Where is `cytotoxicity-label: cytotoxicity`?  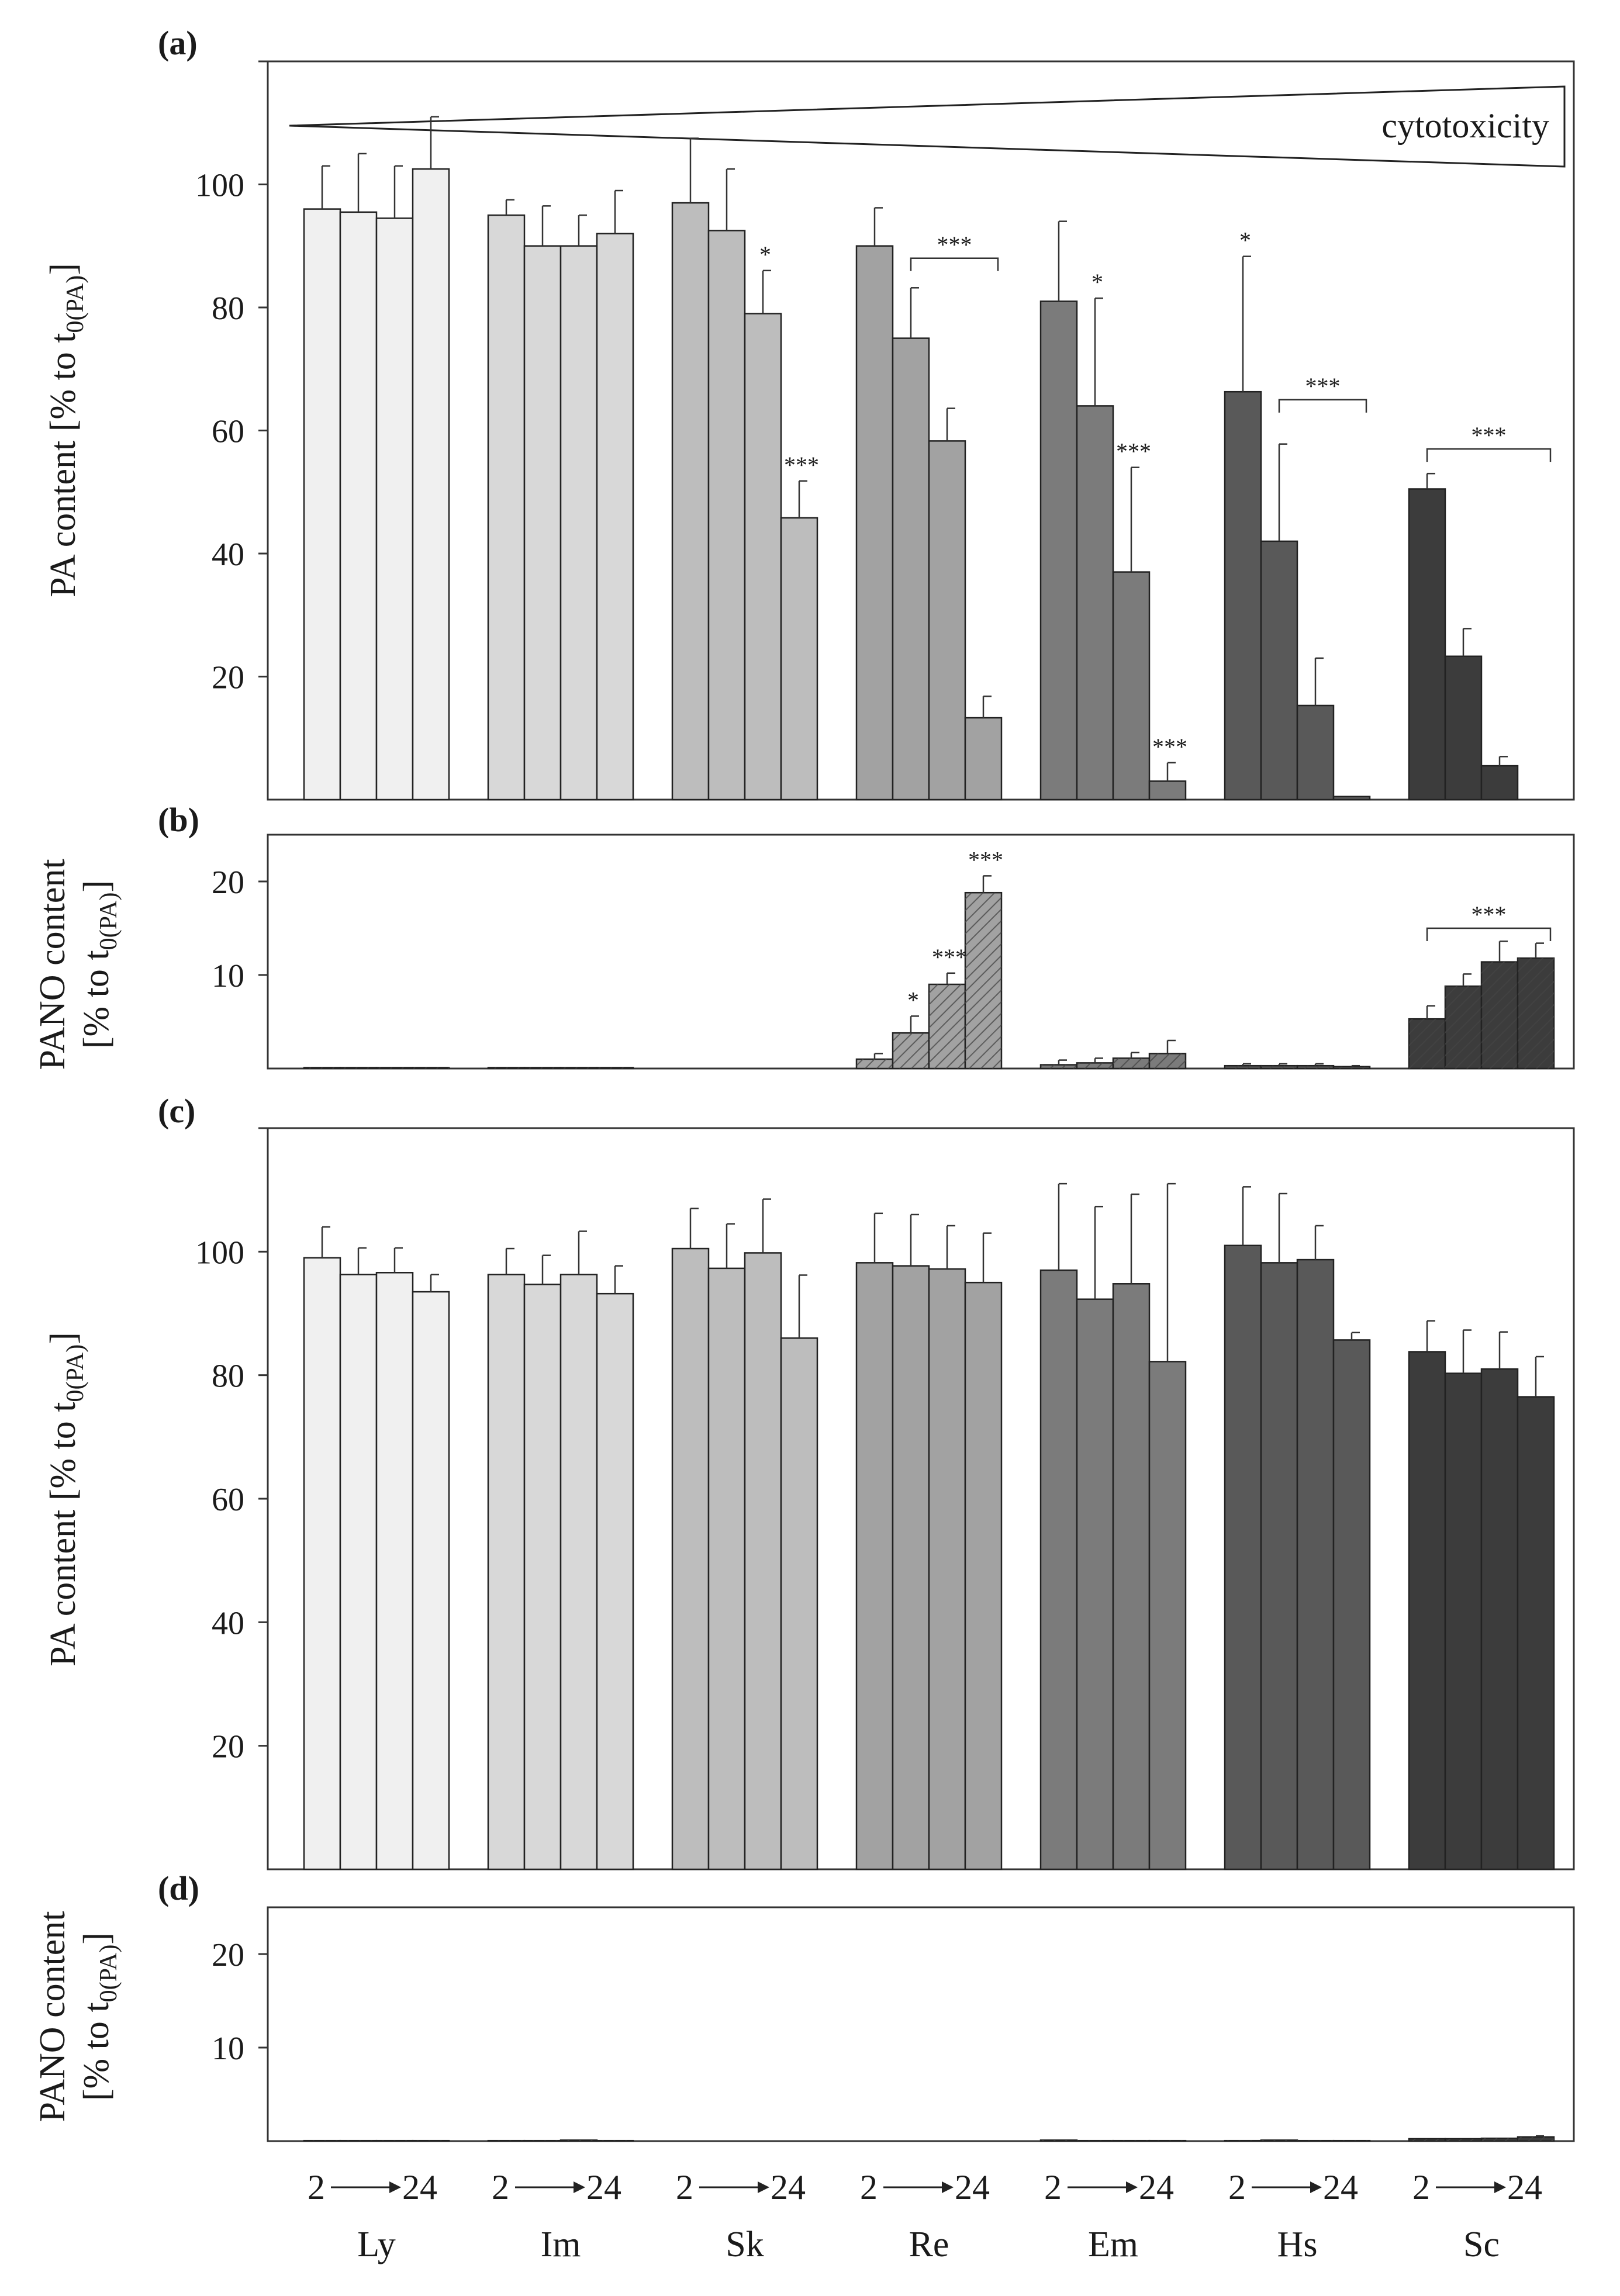 cytotoxicity-label: cytotoxicity is located at coordinates (1465, 125).